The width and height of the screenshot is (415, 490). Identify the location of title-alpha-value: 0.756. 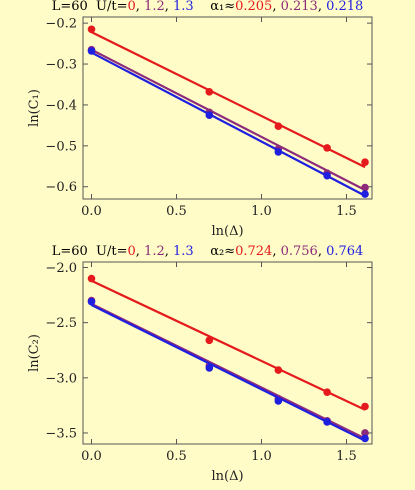
(299, 251).